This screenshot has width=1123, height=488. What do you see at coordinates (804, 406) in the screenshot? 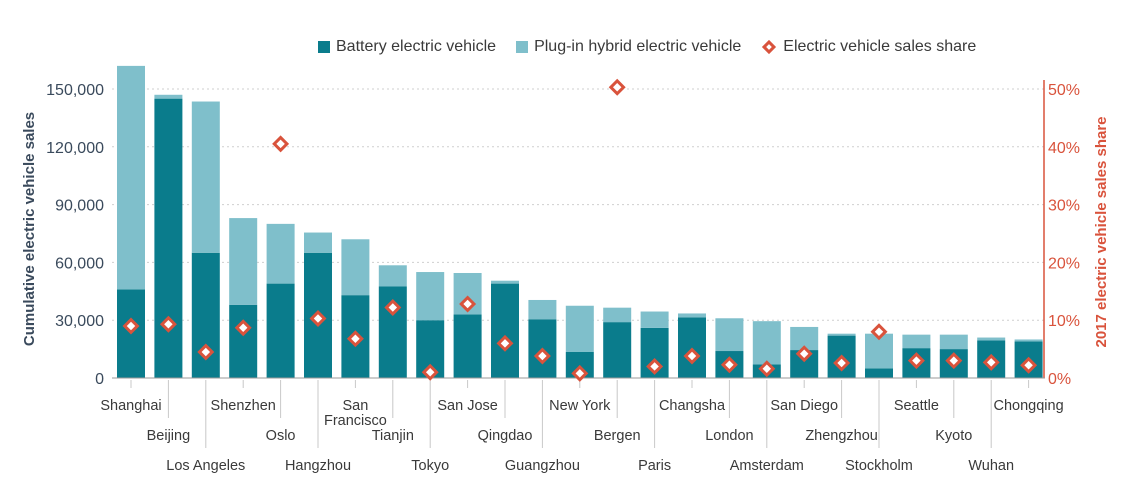
I see `category-label: San Diego` at bounding box center [804, 406].